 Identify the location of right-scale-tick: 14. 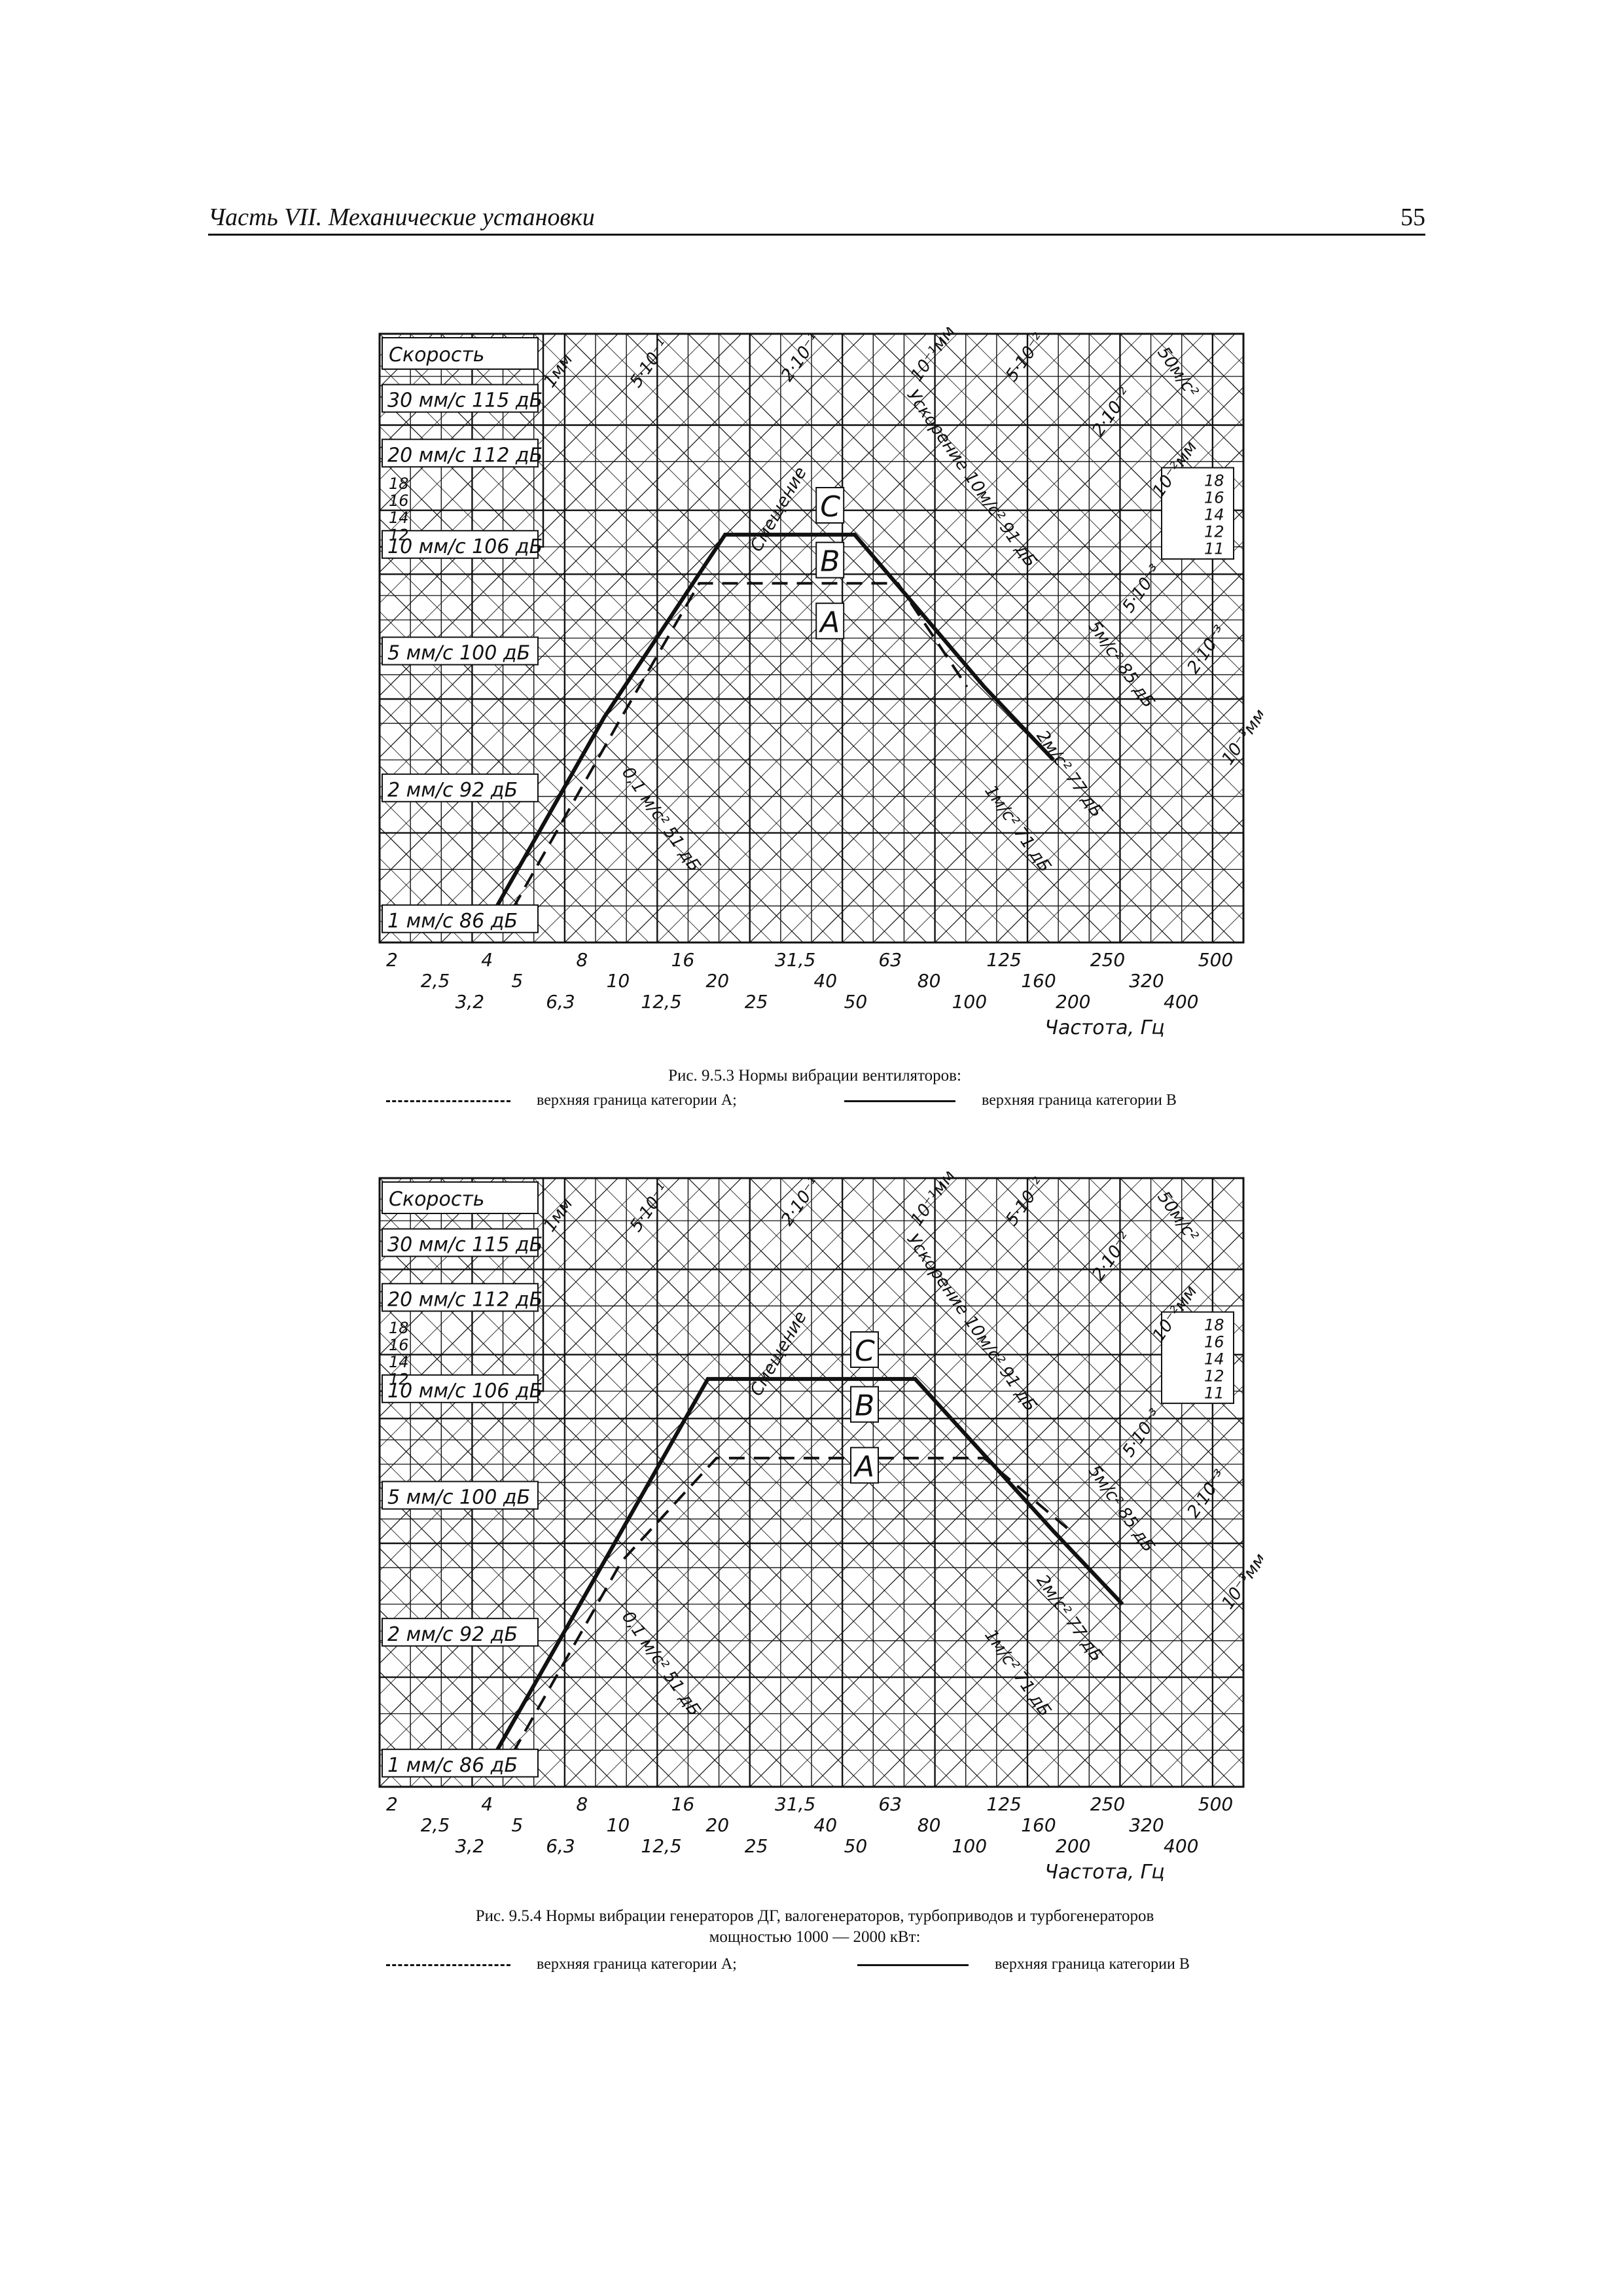
(1214, 1359).